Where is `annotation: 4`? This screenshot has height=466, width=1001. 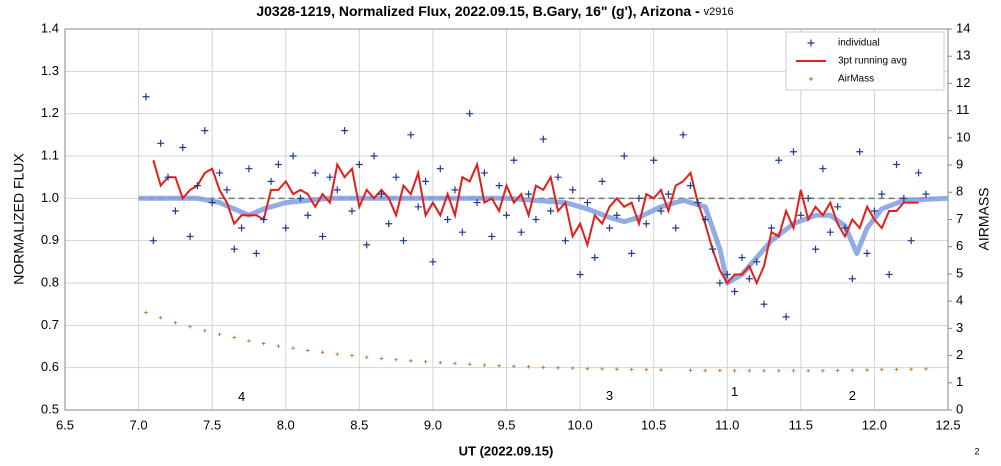 annotation: 4 is located at coordinates (241, 396).